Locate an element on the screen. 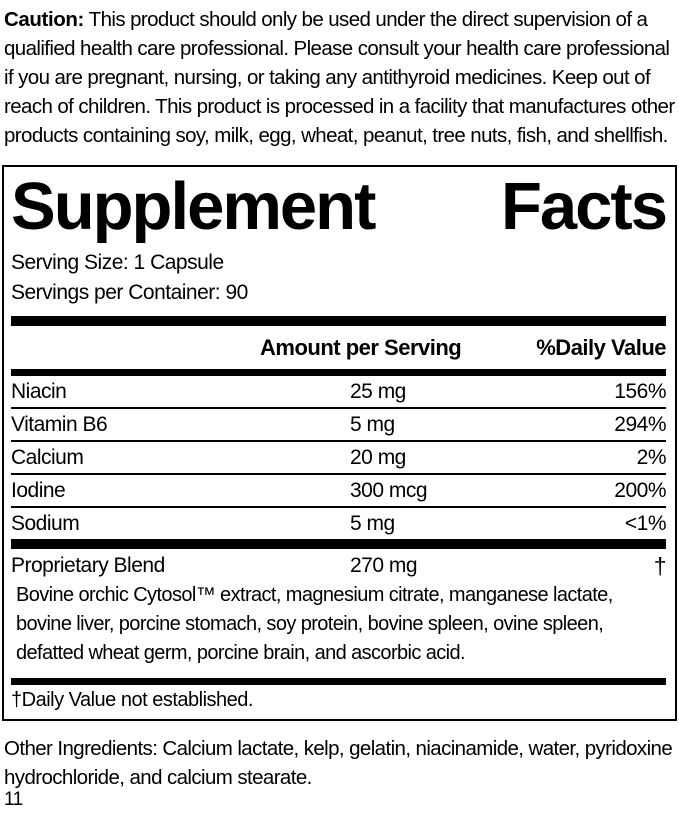 The image size is (679, 817). divider-bar-header is located at coordinates (338, 372).